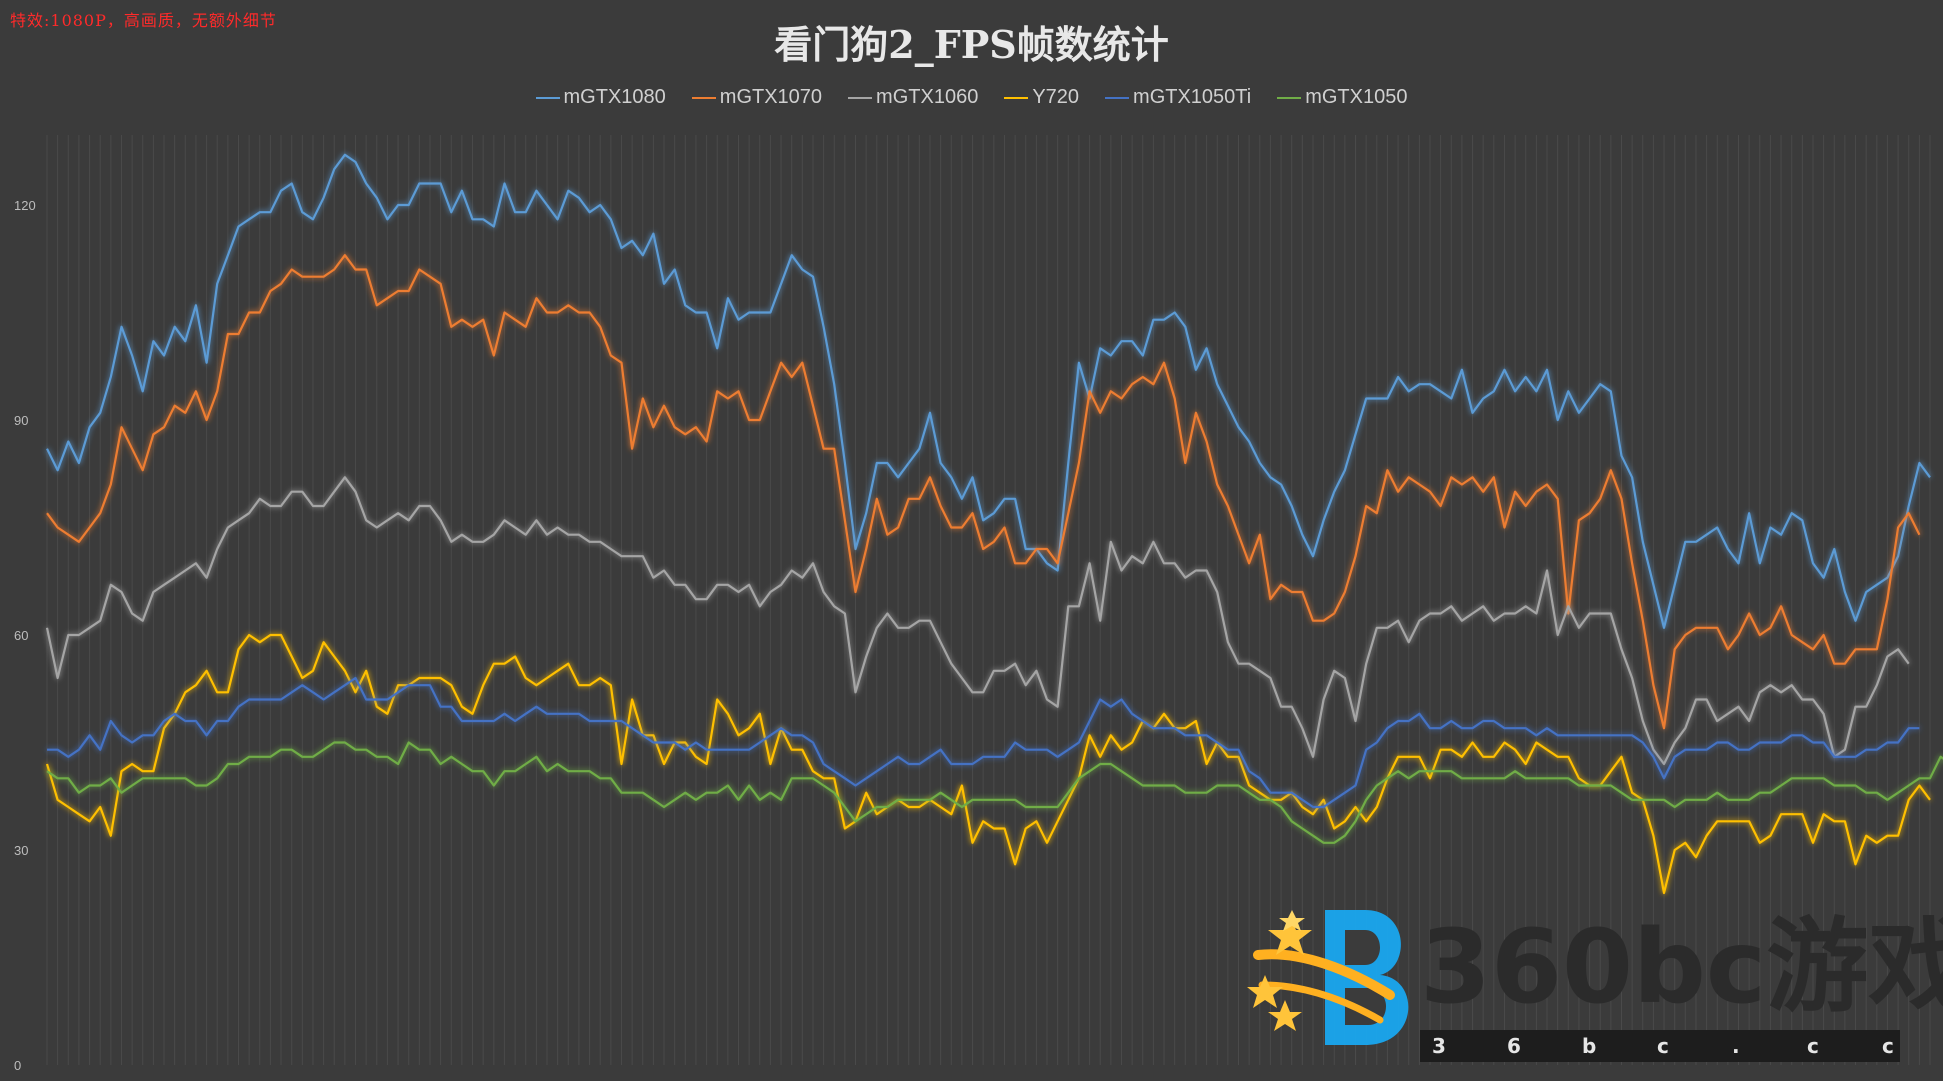 The height and width of the screenshot is (1081, 1943). I want to click on y-tick-label: 120, so click(25, 205).